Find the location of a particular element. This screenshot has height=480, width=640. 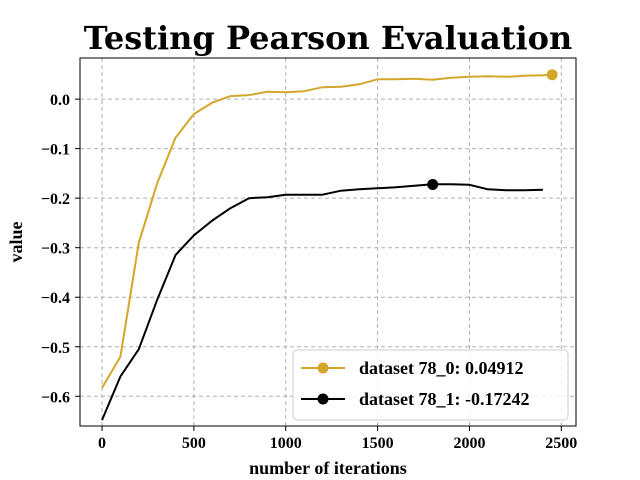

y-axis-label: value is located at coordinates (16, 241).